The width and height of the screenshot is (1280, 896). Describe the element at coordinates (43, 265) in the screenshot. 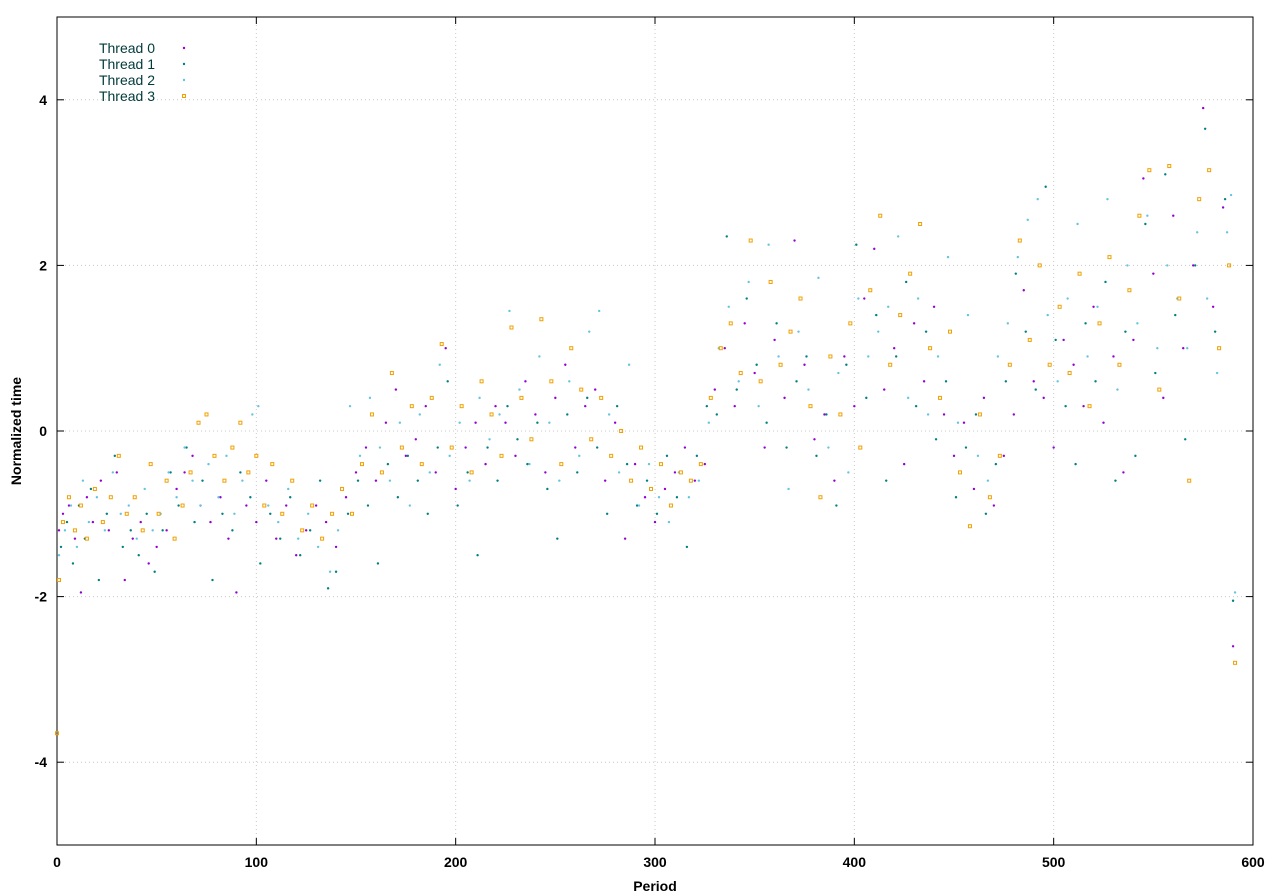

I see `y-tick-label: 2` at that location.